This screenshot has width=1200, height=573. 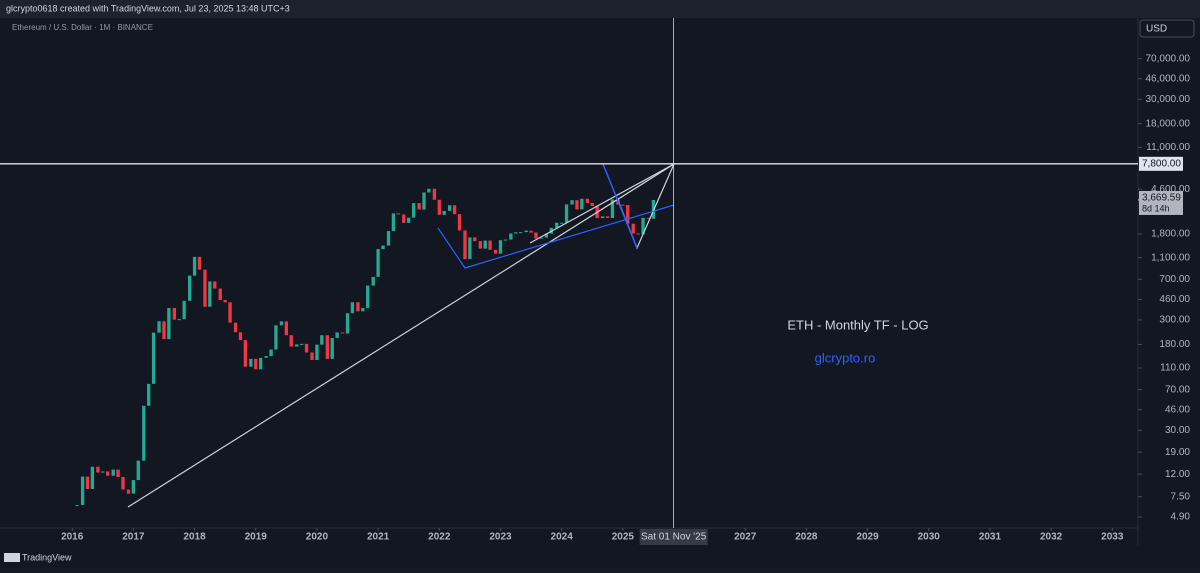 What do you see at coordinates (929, 537) in the screenshot?
I see `x-tick-label: 2030` at bounding box center [929, 537].